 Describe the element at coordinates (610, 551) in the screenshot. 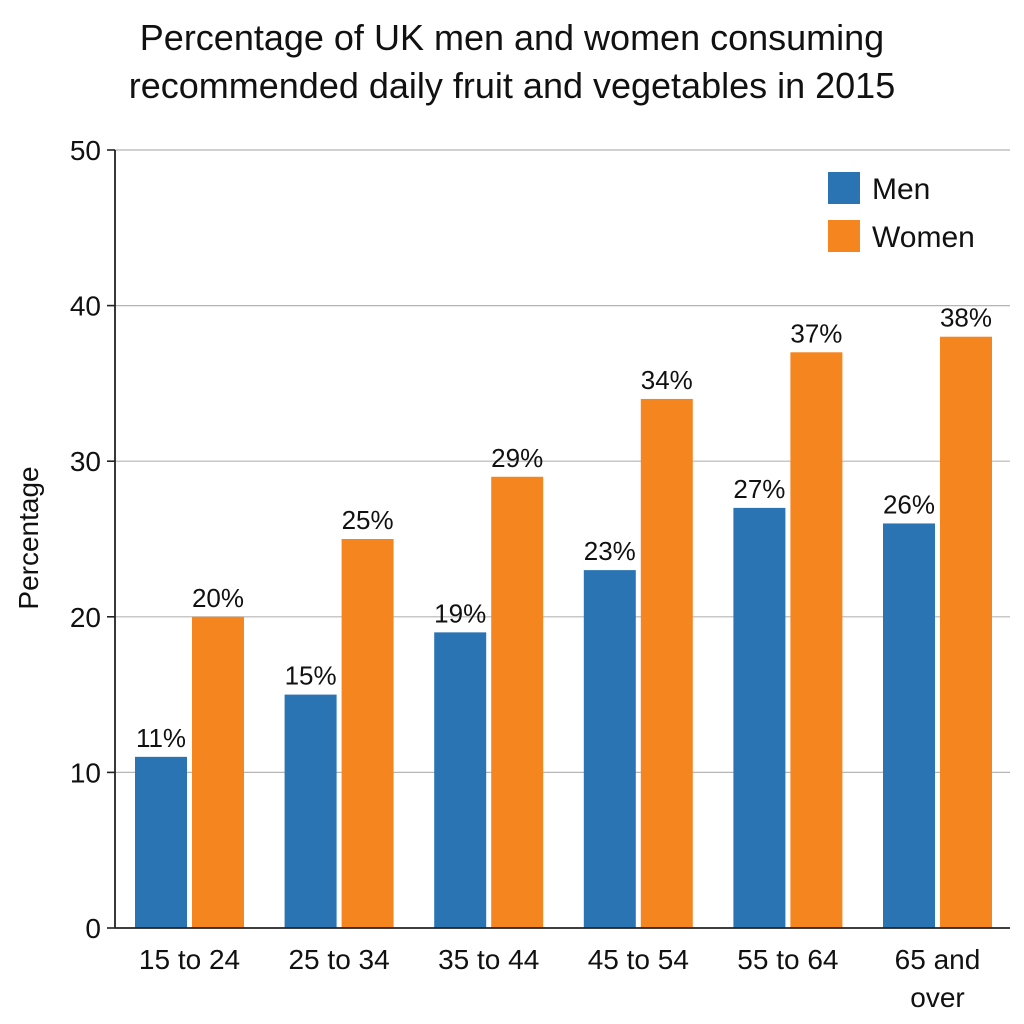

I see `data-label: 23%` at that location.